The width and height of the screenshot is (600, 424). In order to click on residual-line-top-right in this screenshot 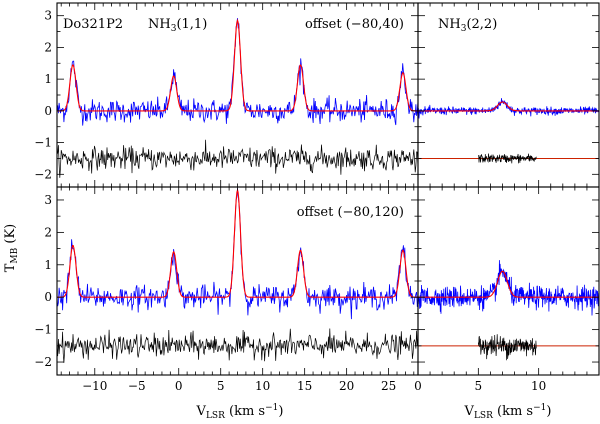, I will do `click(507, 158)`.